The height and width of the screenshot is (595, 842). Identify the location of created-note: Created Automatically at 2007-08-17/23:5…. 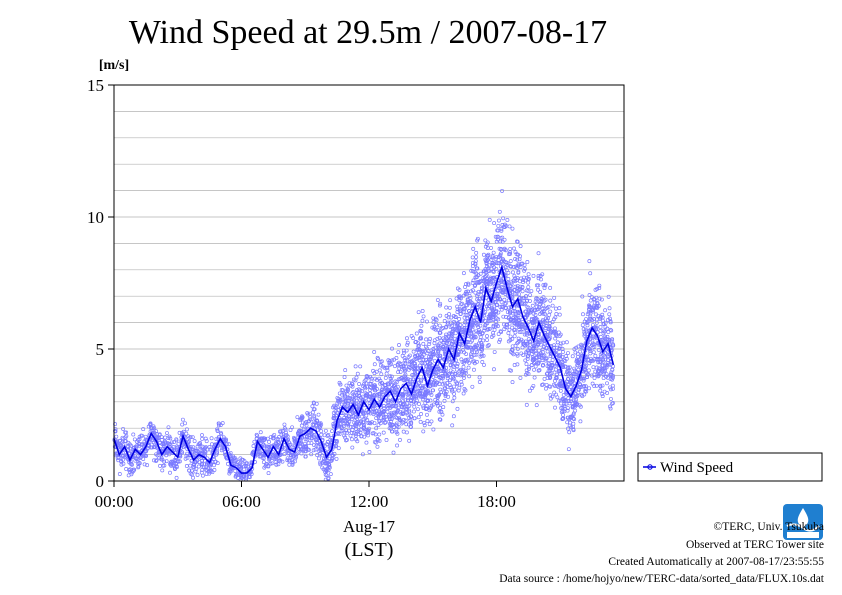
(716, 562).